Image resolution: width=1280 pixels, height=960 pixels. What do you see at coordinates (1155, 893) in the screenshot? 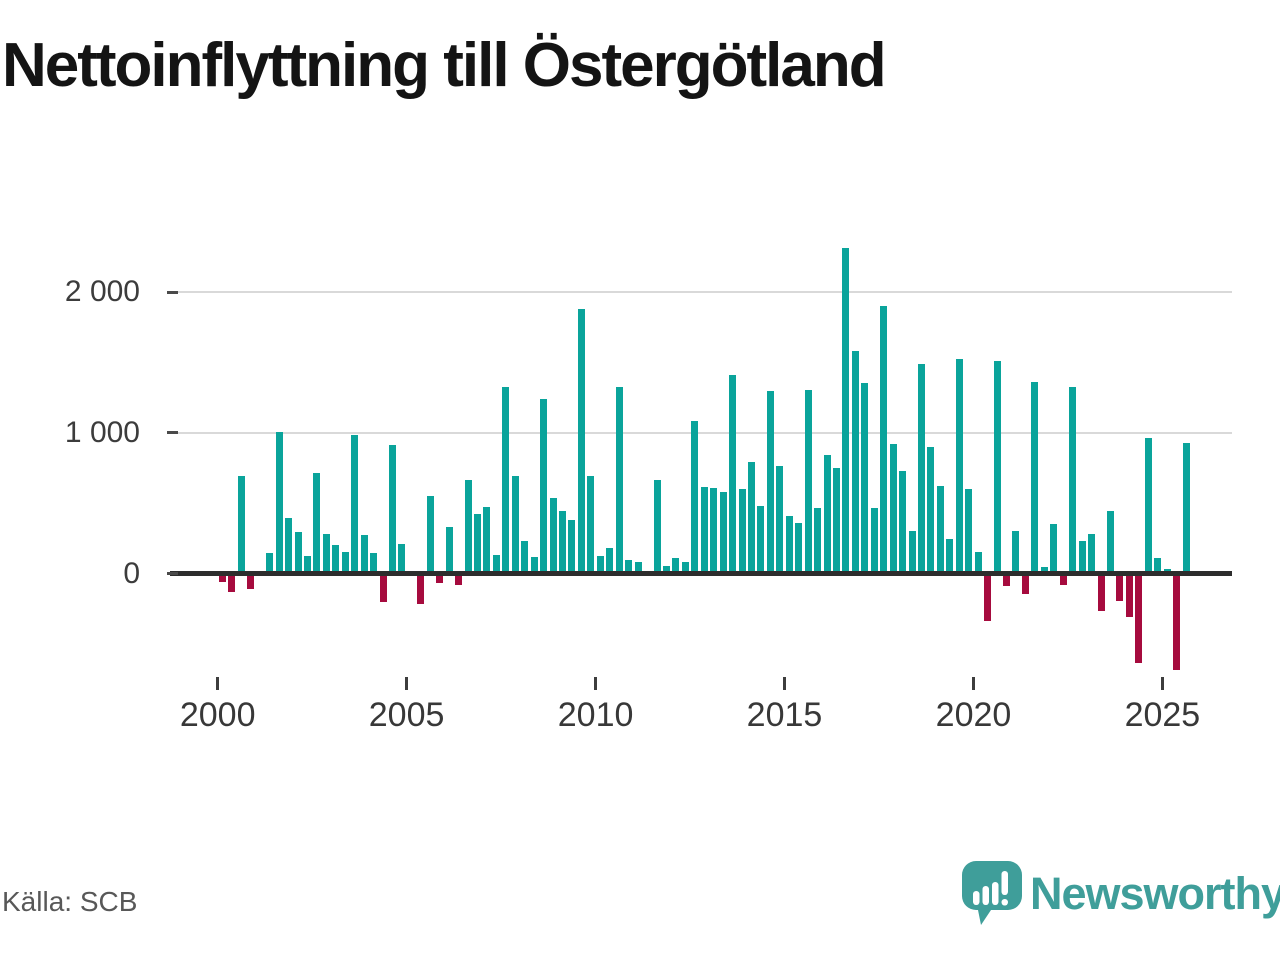
I see `newsworthy-logo-text: Newsworthy` at bounding box center [1155, 893].